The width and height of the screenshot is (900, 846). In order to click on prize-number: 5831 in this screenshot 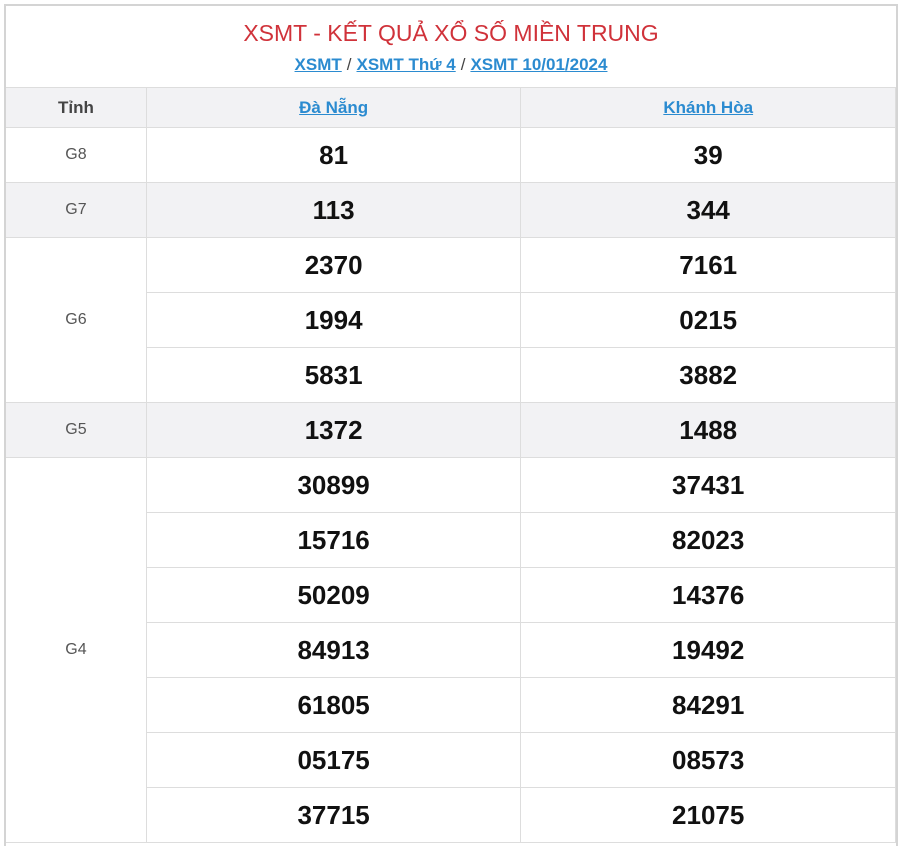, I will do `click(334, 375)`.